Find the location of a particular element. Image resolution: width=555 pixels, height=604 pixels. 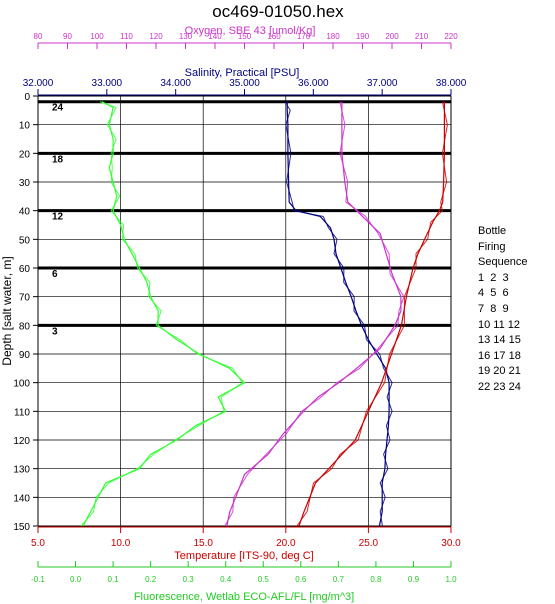

salinity-series-line is located at coordinates (338, 314).